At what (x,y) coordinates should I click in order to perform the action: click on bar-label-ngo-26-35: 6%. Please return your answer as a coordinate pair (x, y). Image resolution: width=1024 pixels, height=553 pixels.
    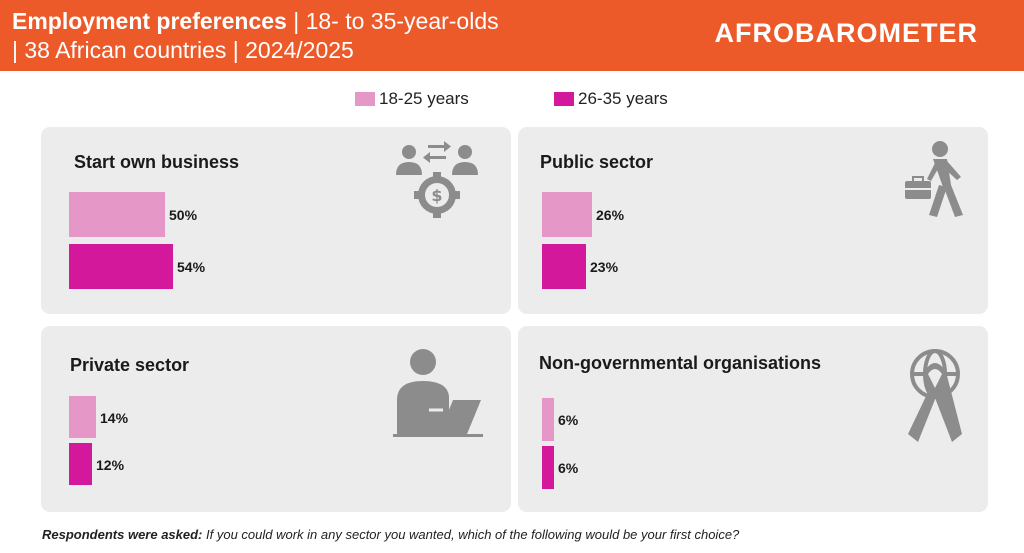
    Looking at the image, I should click on (568, 468).